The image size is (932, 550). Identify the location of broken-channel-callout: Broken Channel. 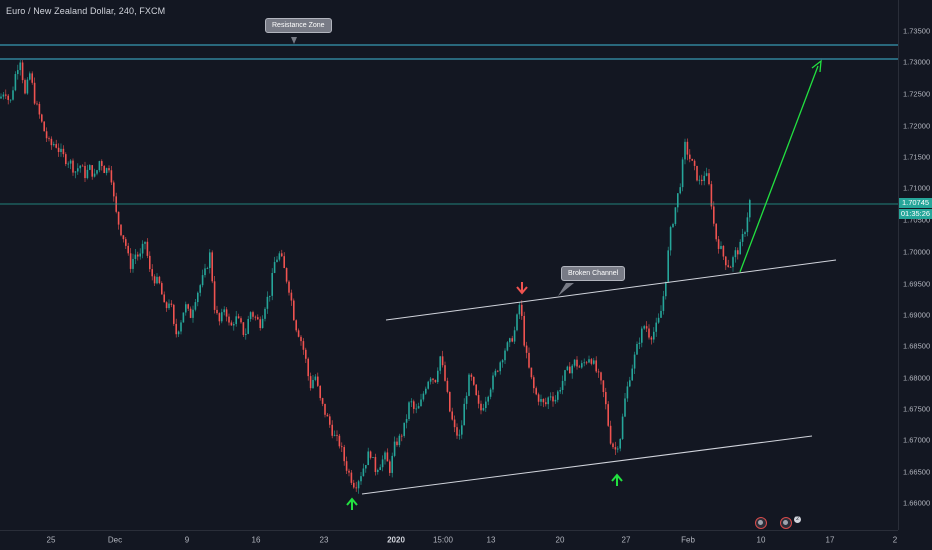
(593, 273).